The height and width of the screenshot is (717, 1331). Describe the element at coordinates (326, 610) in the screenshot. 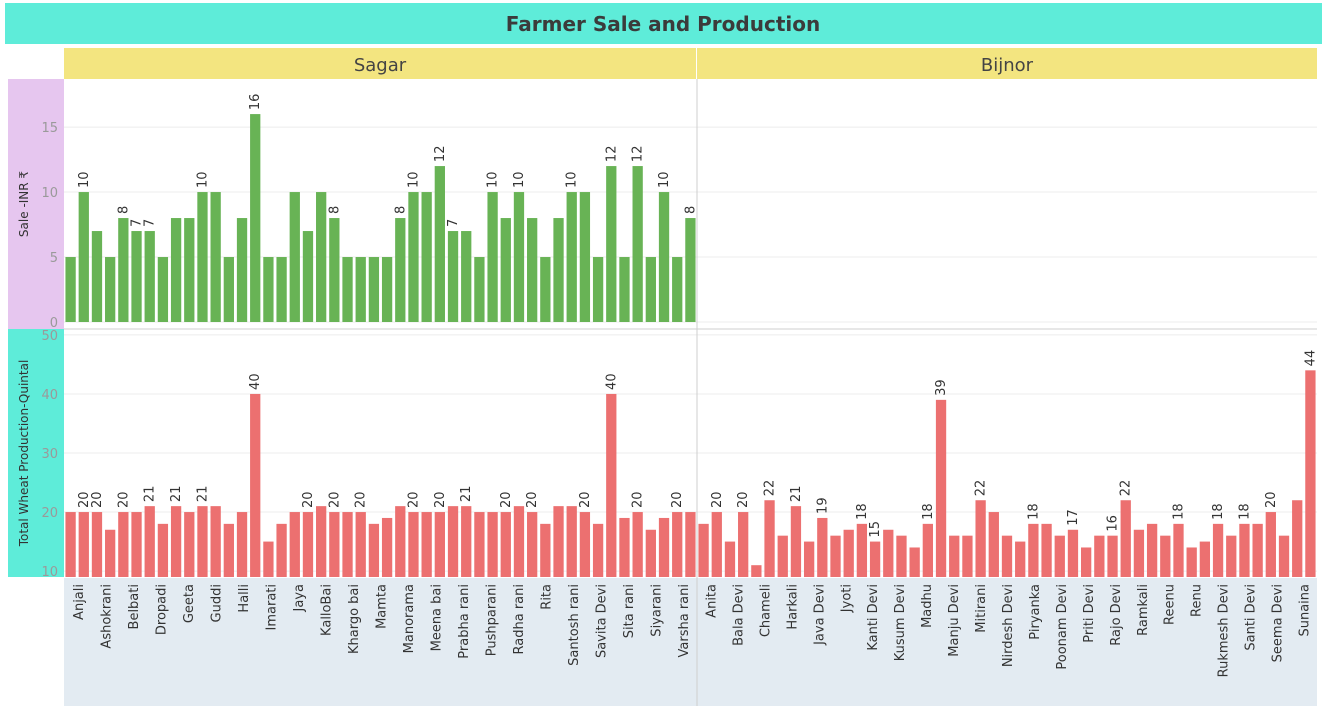

I see `category-label: KalloBai` at that location.